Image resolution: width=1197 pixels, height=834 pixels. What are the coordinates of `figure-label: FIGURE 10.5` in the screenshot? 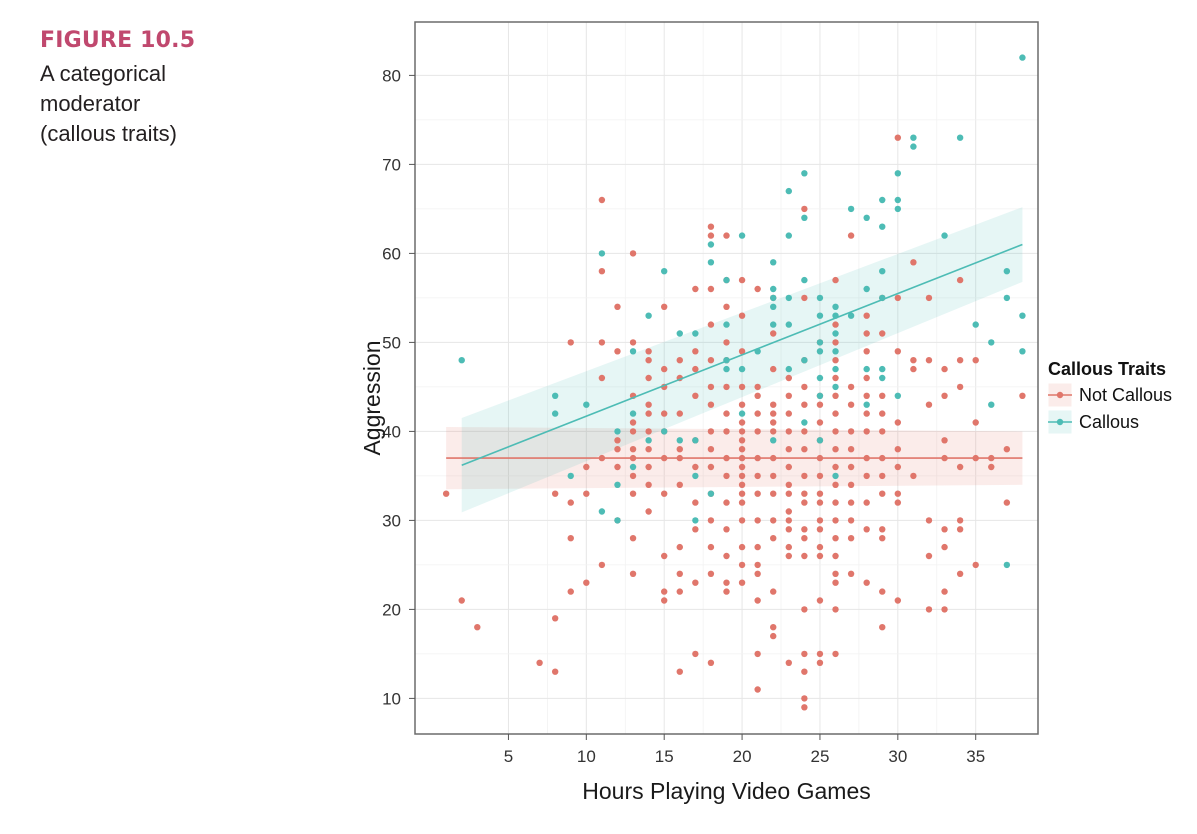 It's located at (118, 40).